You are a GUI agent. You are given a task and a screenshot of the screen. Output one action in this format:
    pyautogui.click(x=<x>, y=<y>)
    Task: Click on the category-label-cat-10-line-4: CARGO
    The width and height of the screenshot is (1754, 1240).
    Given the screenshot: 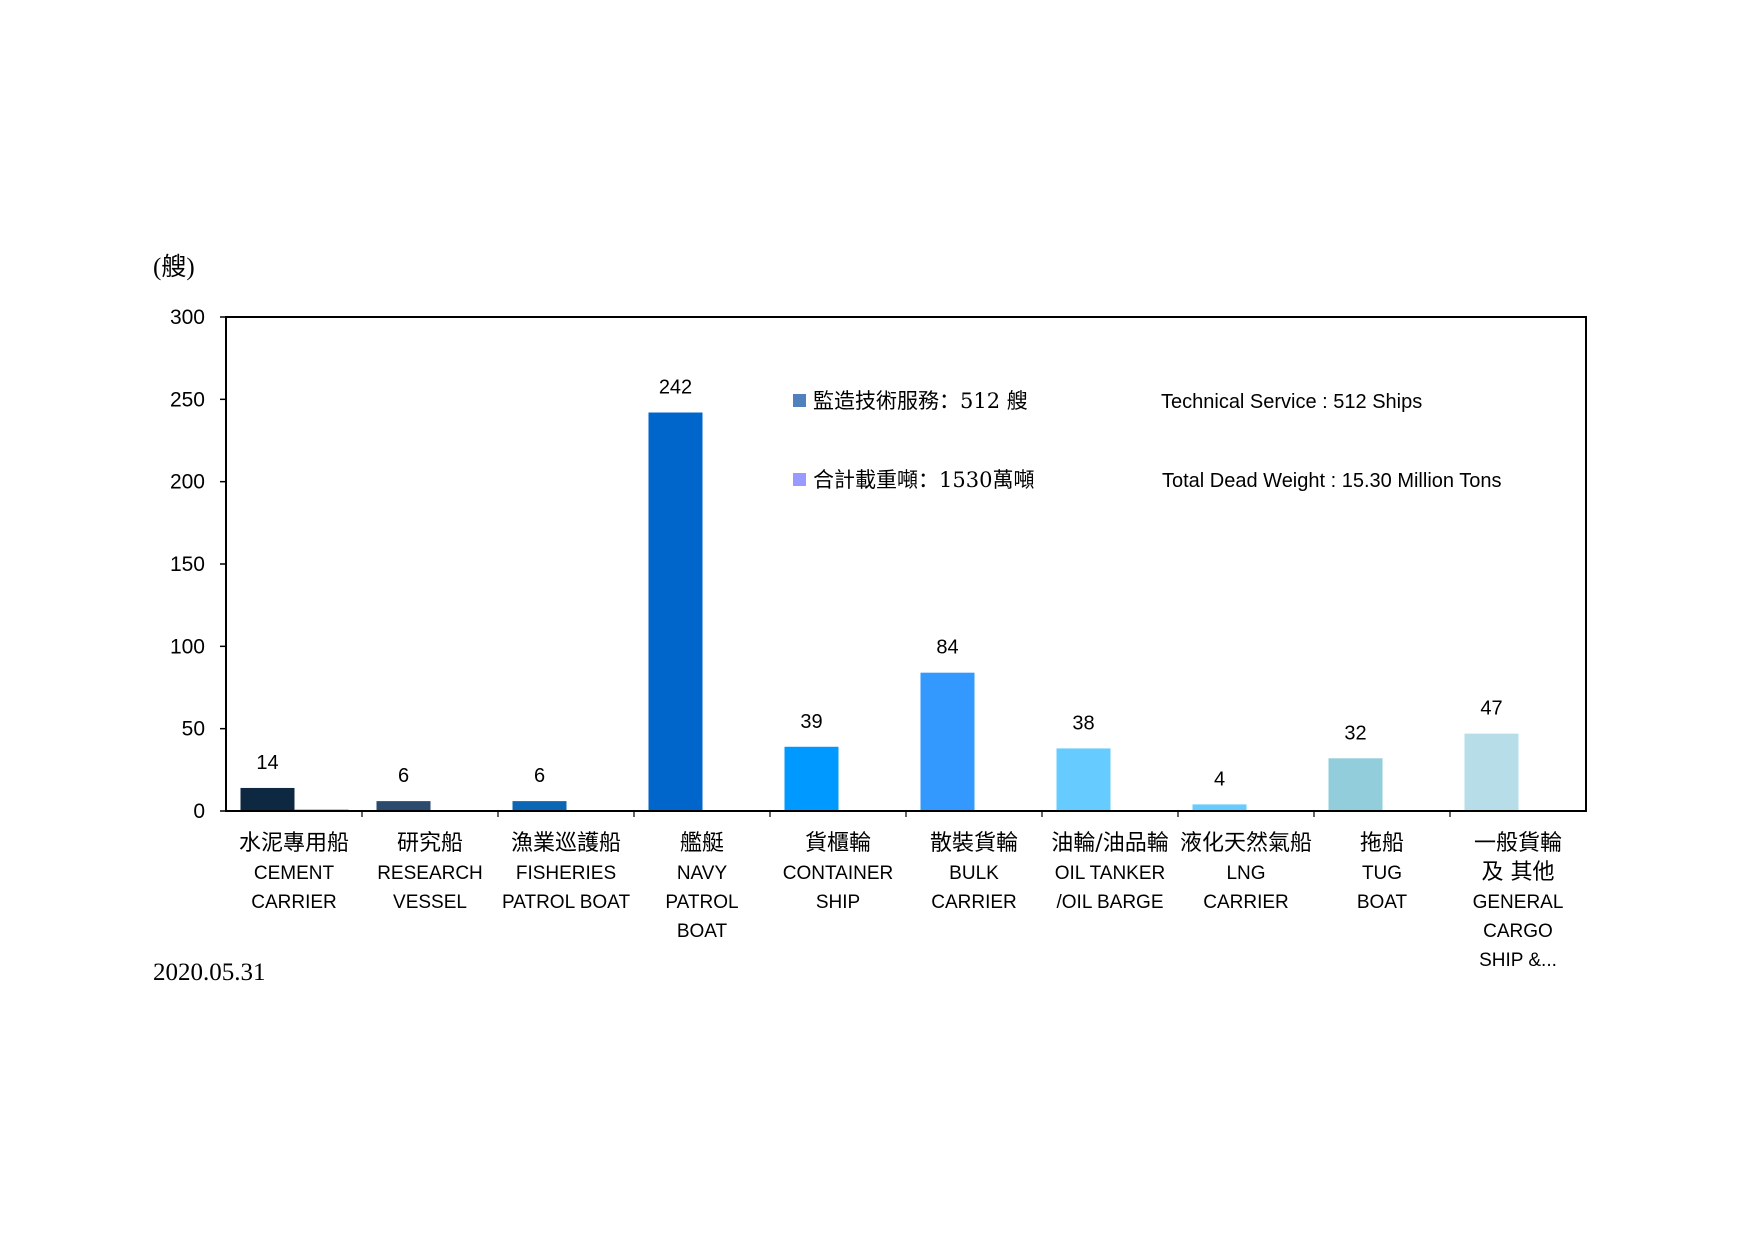 What is the action you would take?
    pyautogui.click(x=1518, y=931)
    